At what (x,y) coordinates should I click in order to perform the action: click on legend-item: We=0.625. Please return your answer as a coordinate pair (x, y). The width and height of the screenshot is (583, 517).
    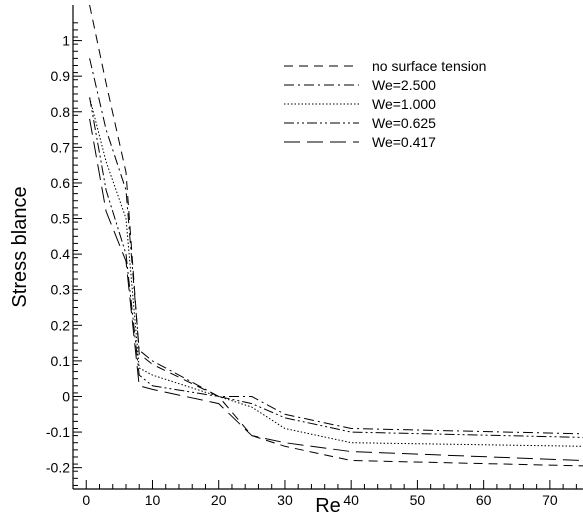
    Looking at the image, I should click on (360, 123).